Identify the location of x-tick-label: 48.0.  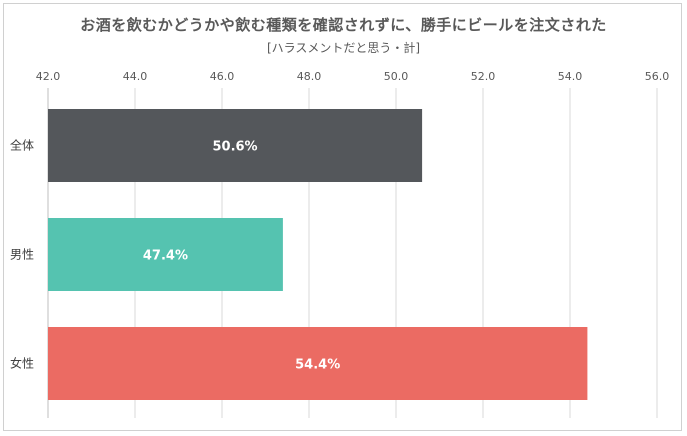
(309, 76).